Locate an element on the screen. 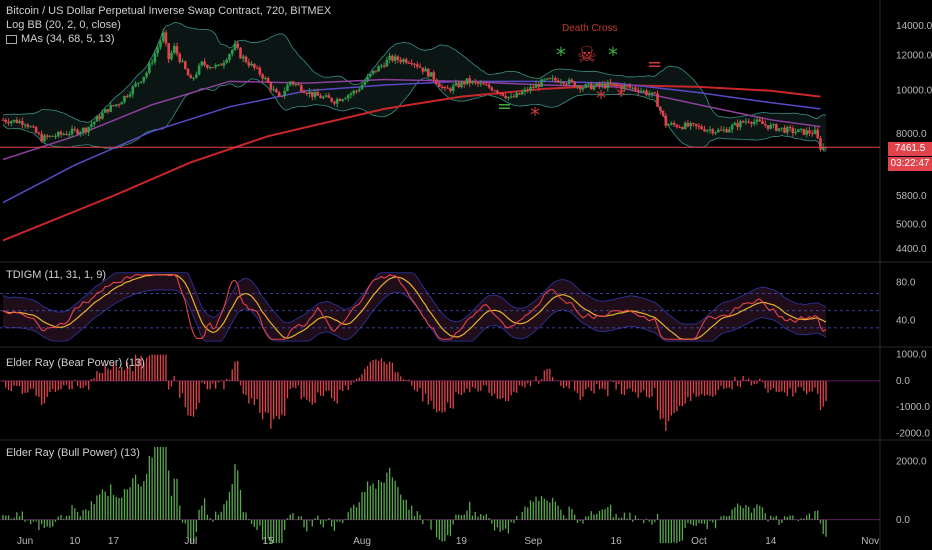 This screenshot has width=932, height=550. bull-tick-label: 2000.0 is located at coordinates (911, 461).